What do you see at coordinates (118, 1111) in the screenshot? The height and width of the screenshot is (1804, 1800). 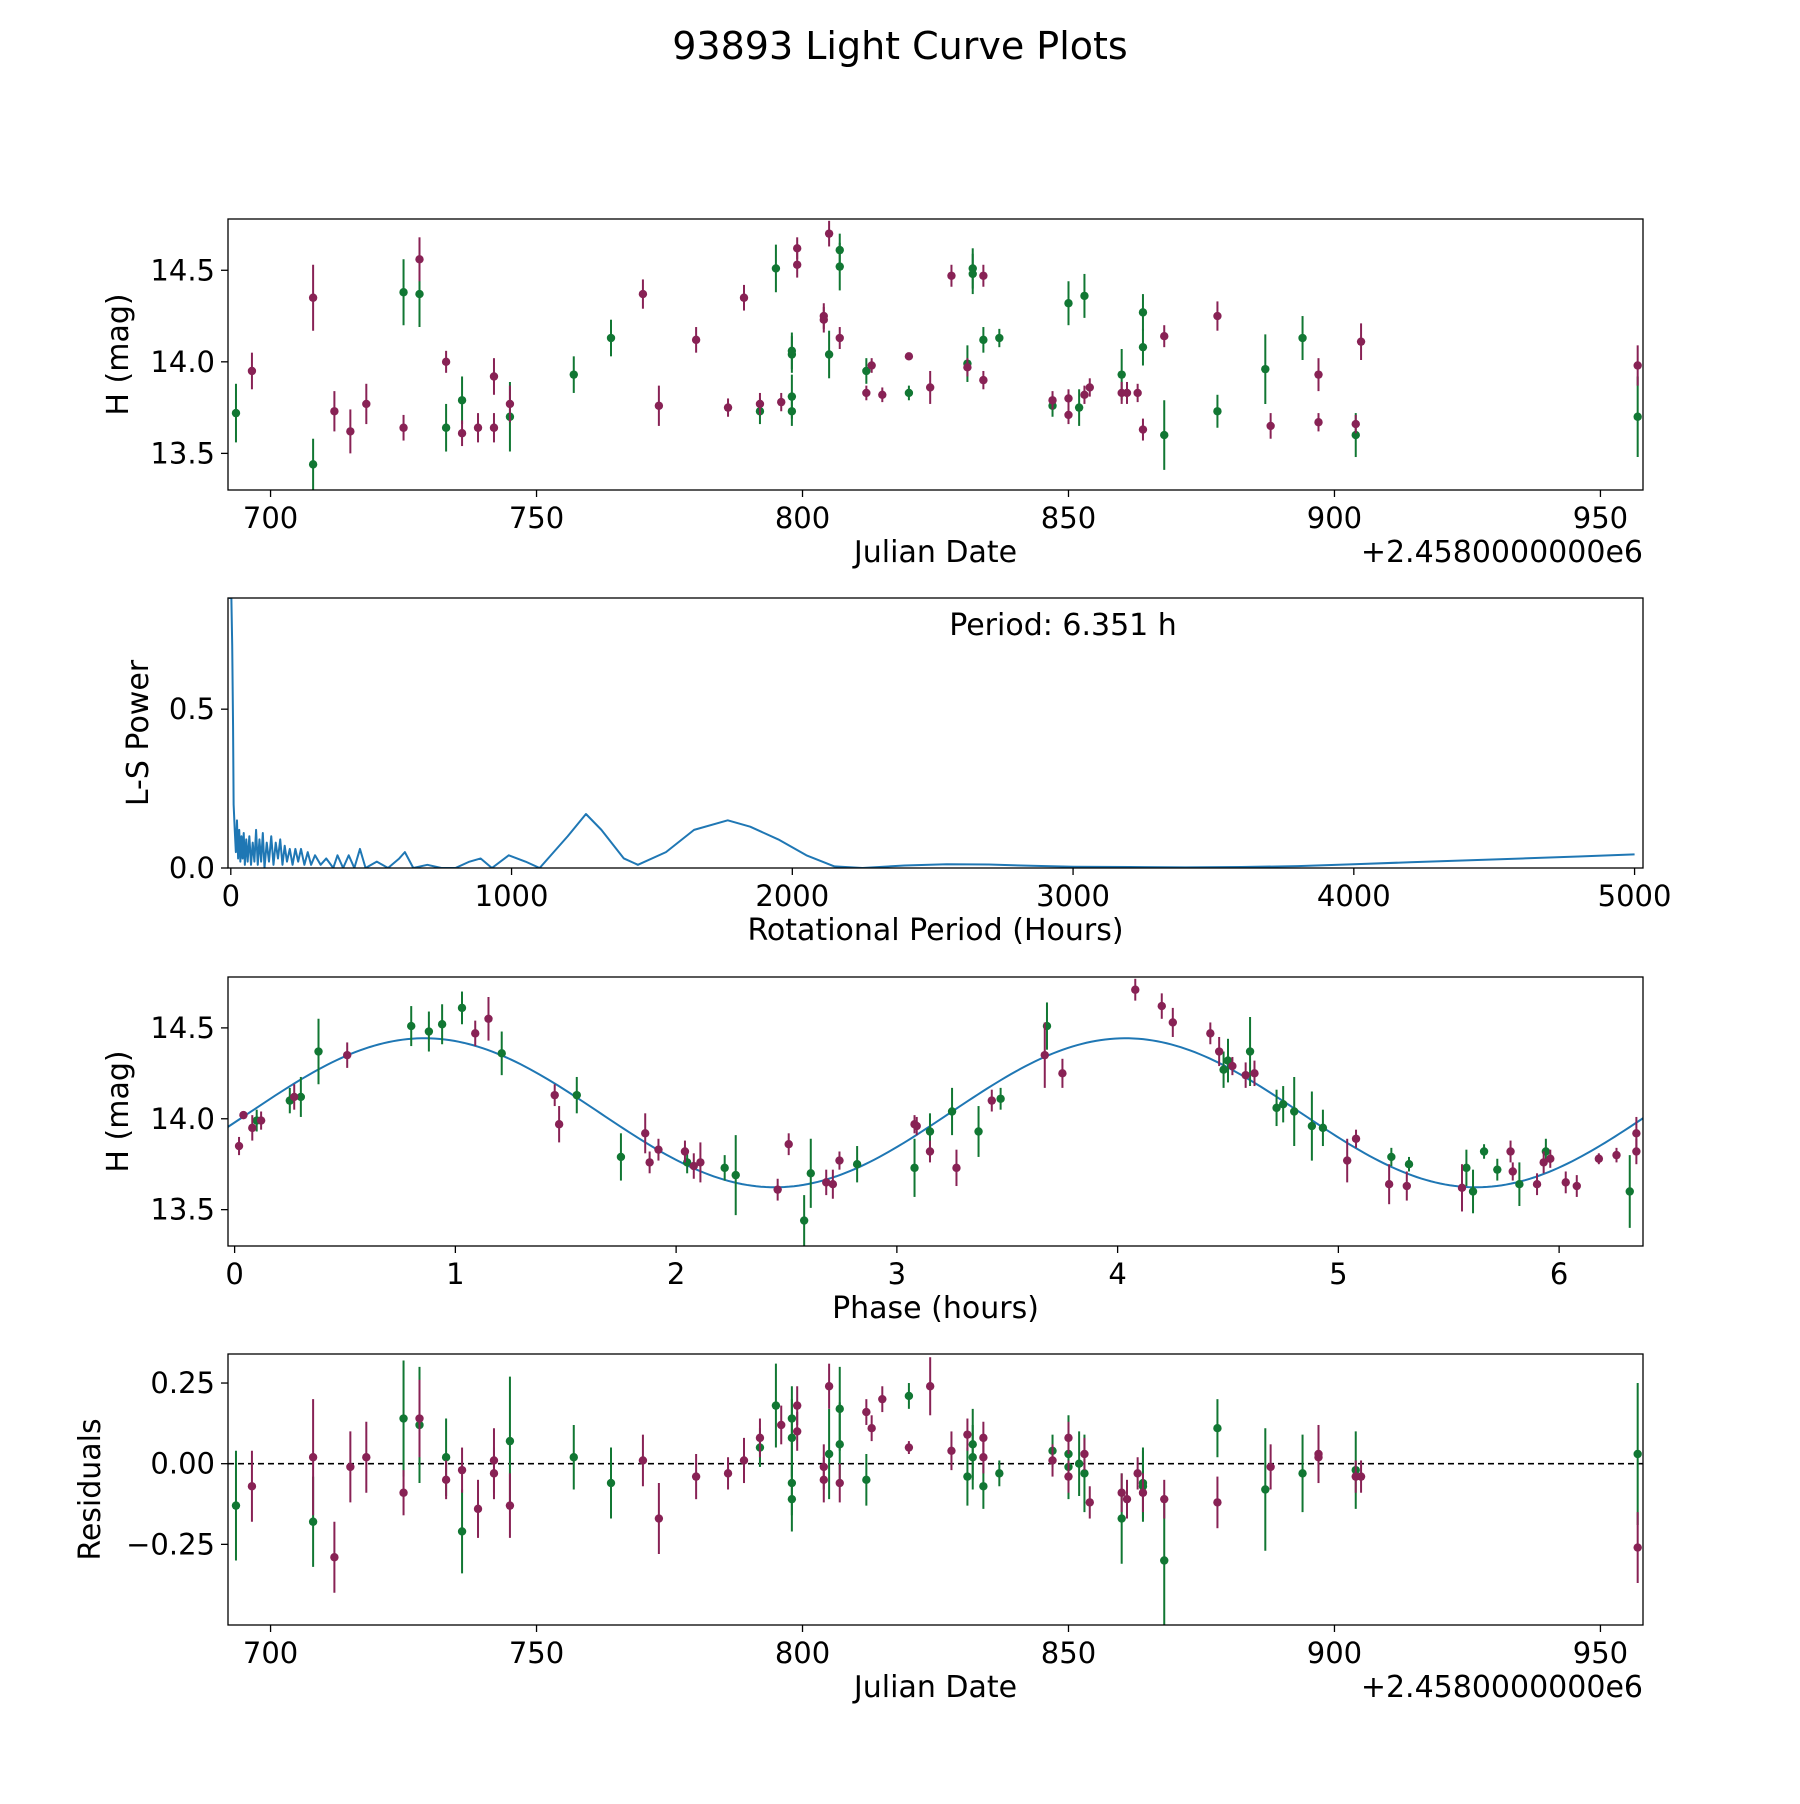 I see `y-axis-label: H (mag)` at bounding box center [118, 1111].